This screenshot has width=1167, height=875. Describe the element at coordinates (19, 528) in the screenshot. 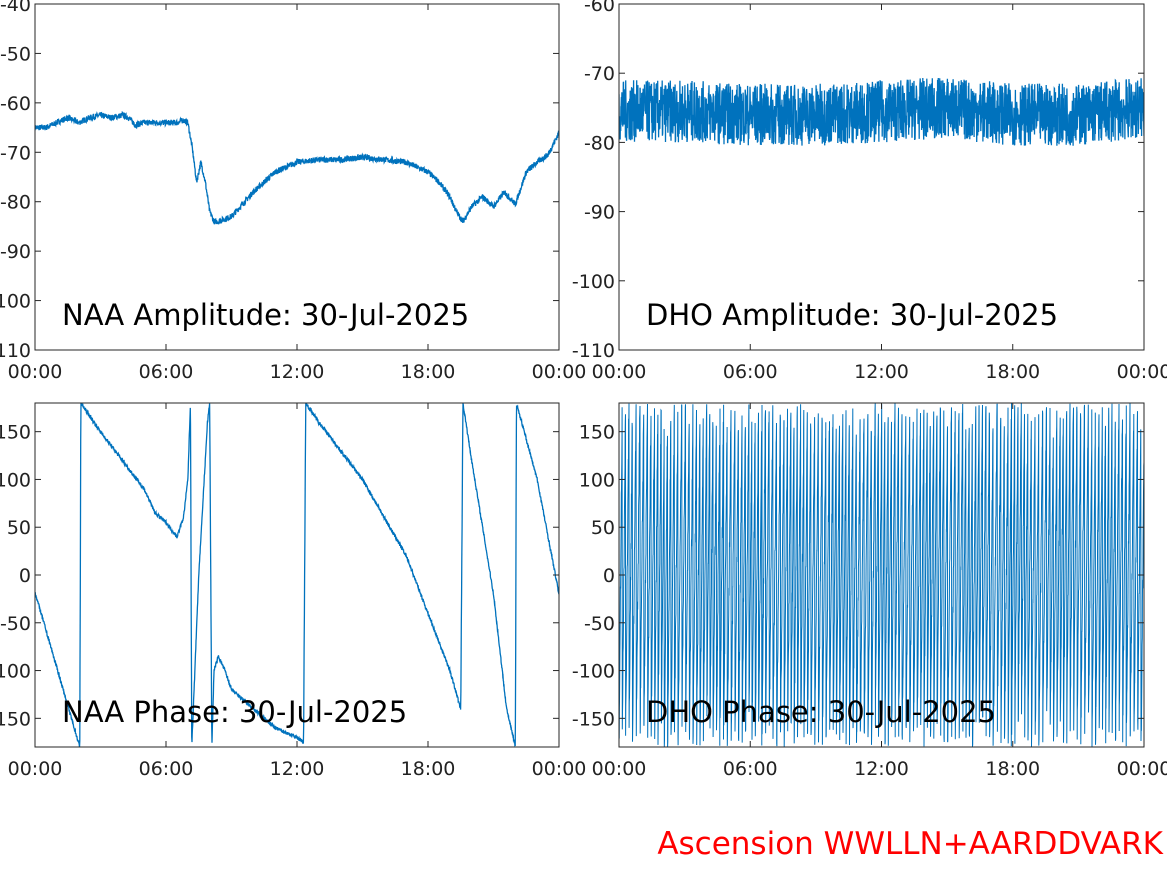

I see `naa-phase-y-tick-label: 50` at that location.